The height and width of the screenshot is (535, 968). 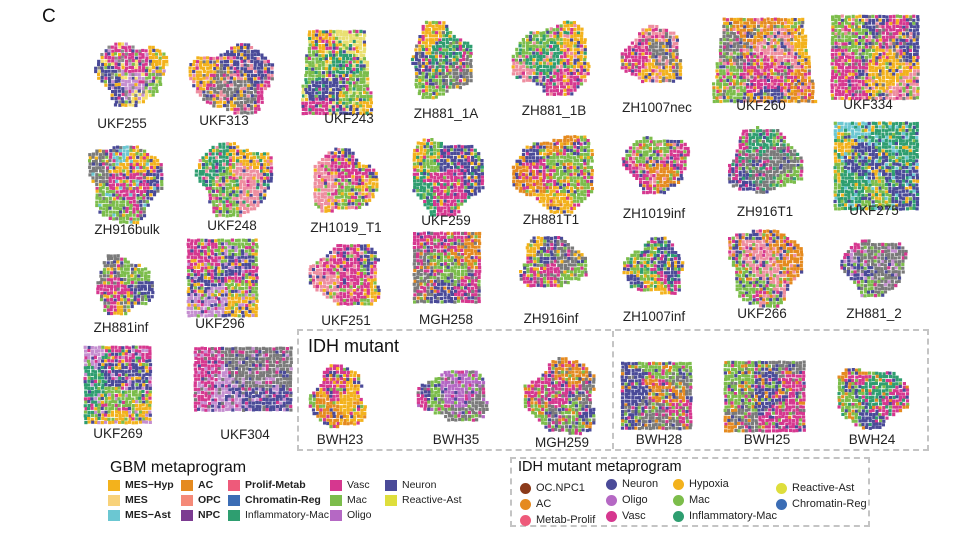 What do you see at coordinates (765, 211) in the screenshot?
I see `sample-label: ZH916T1` at bounding box center [765, 211].